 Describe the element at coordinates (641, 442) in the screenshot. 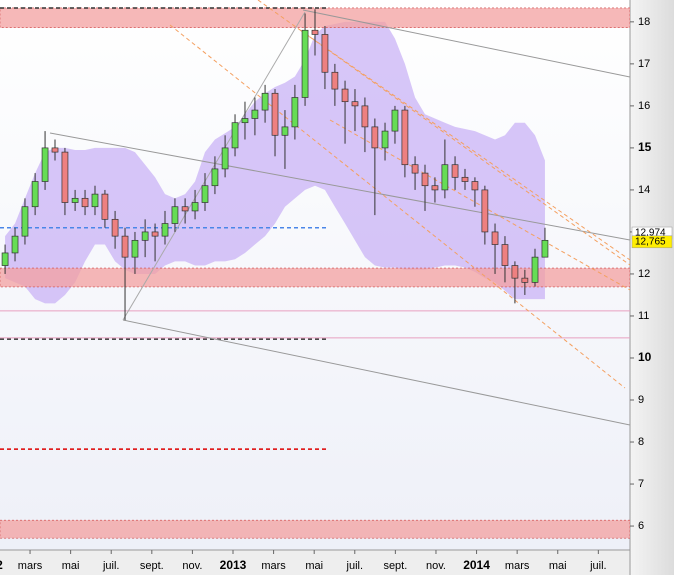

I see `y-tick-label: 8` at that location.